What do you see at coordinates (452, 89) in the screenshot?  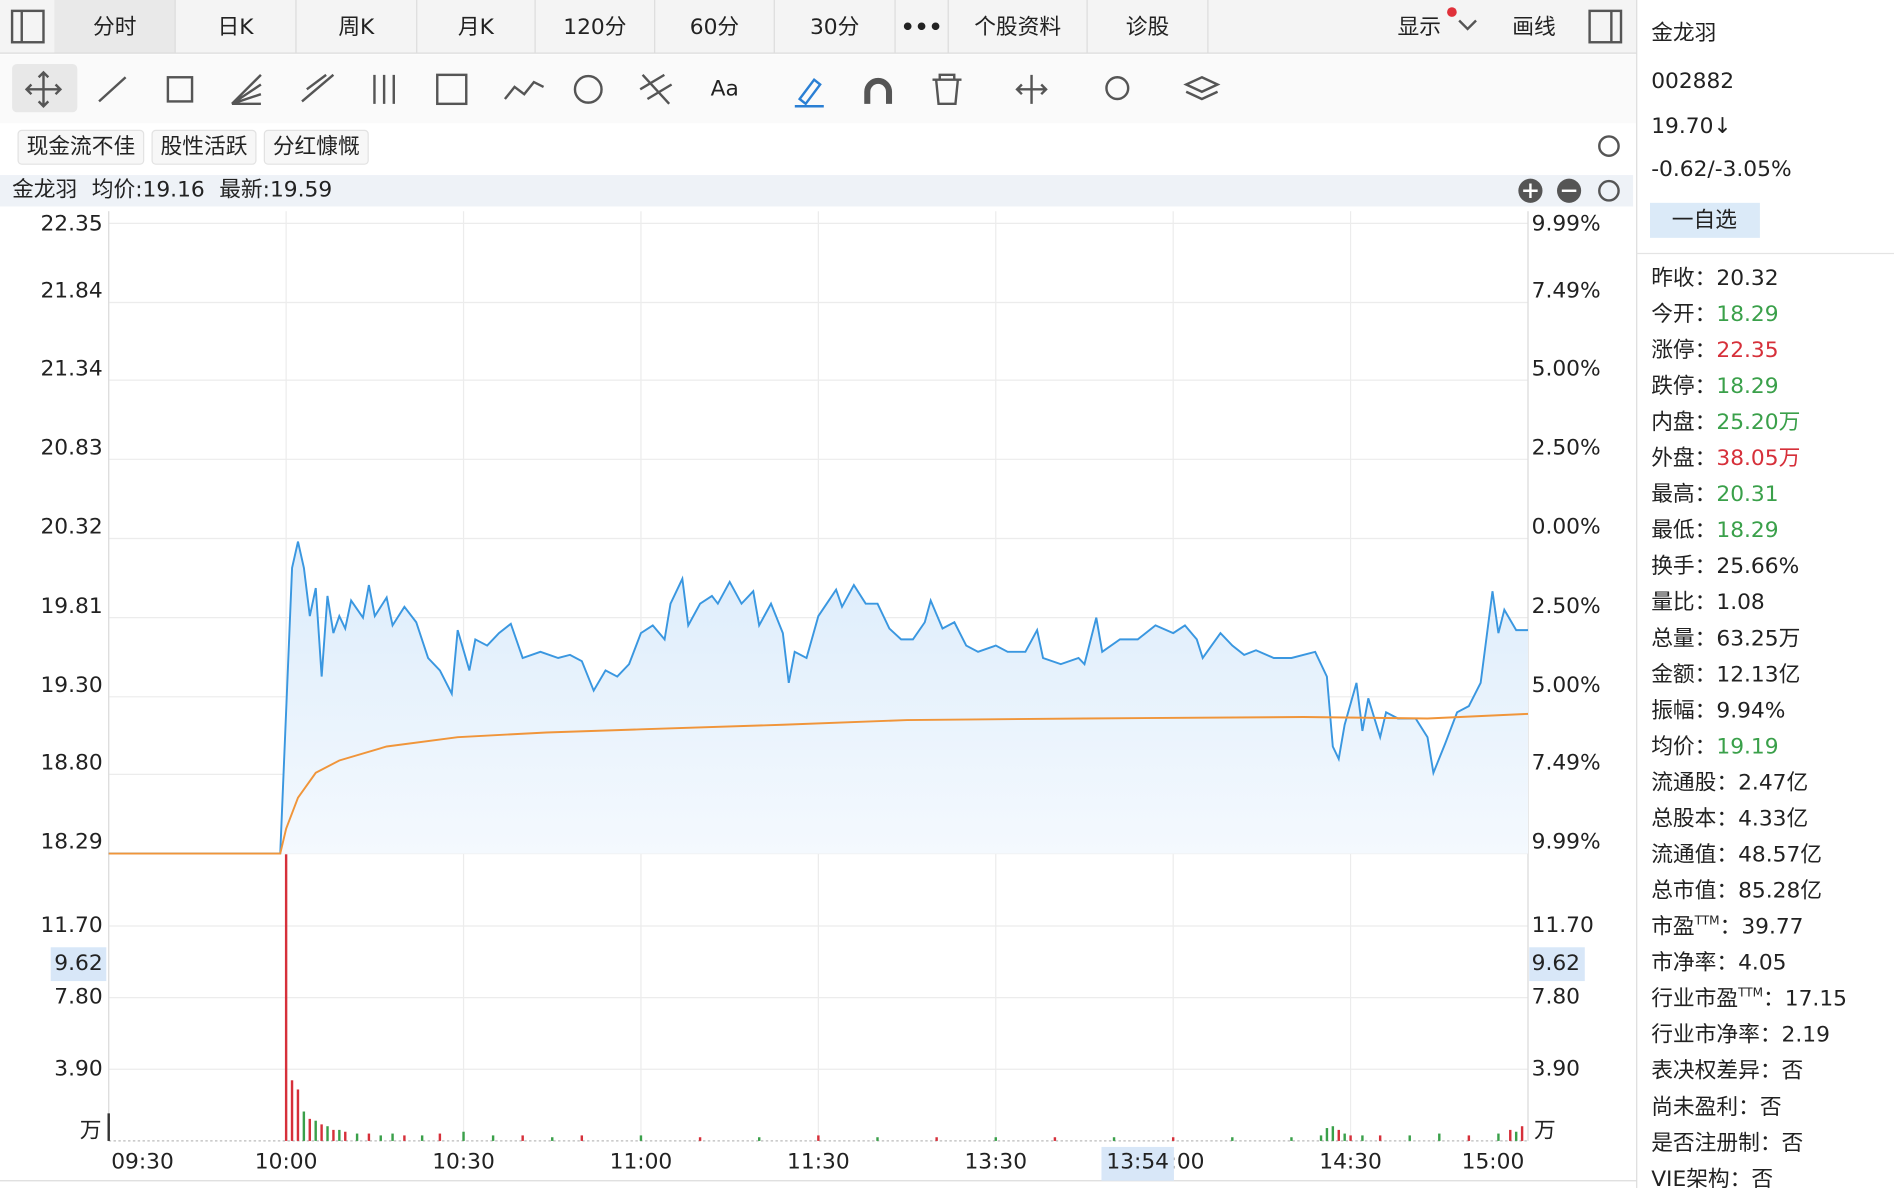 I see `note-tool` at bounding box center [452, 89].